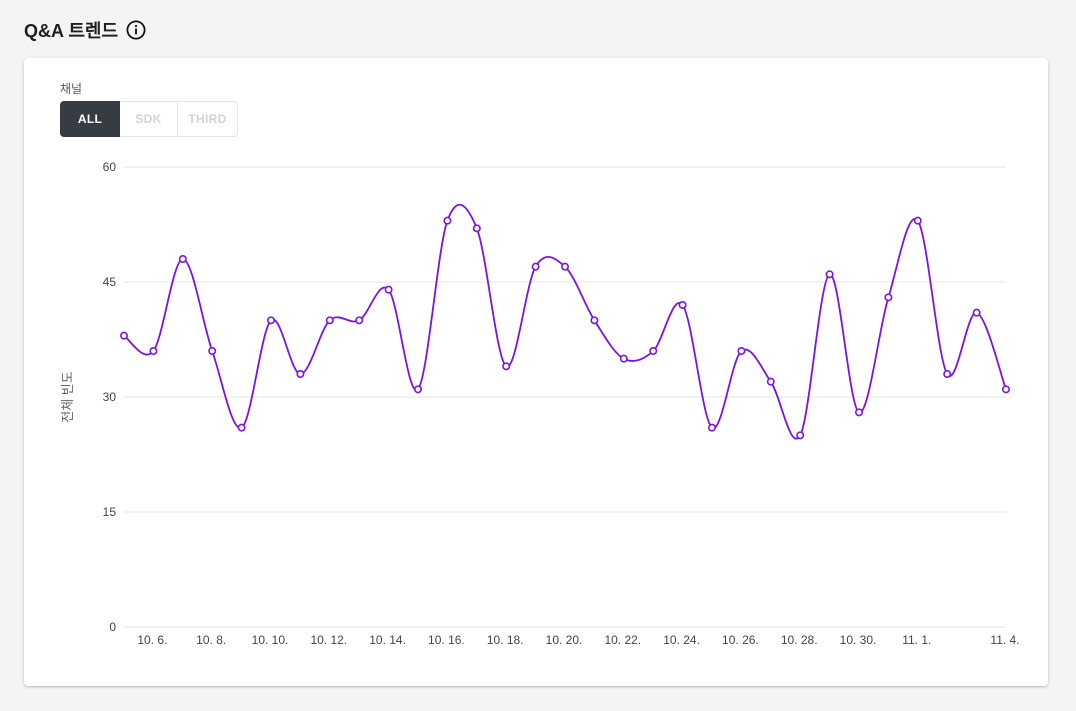 This screenshot has width=1076, height=711. Describe the element at coordinates (916, 640) in the screenshot. I see `x-tick-label: 11. 1.` at that location.